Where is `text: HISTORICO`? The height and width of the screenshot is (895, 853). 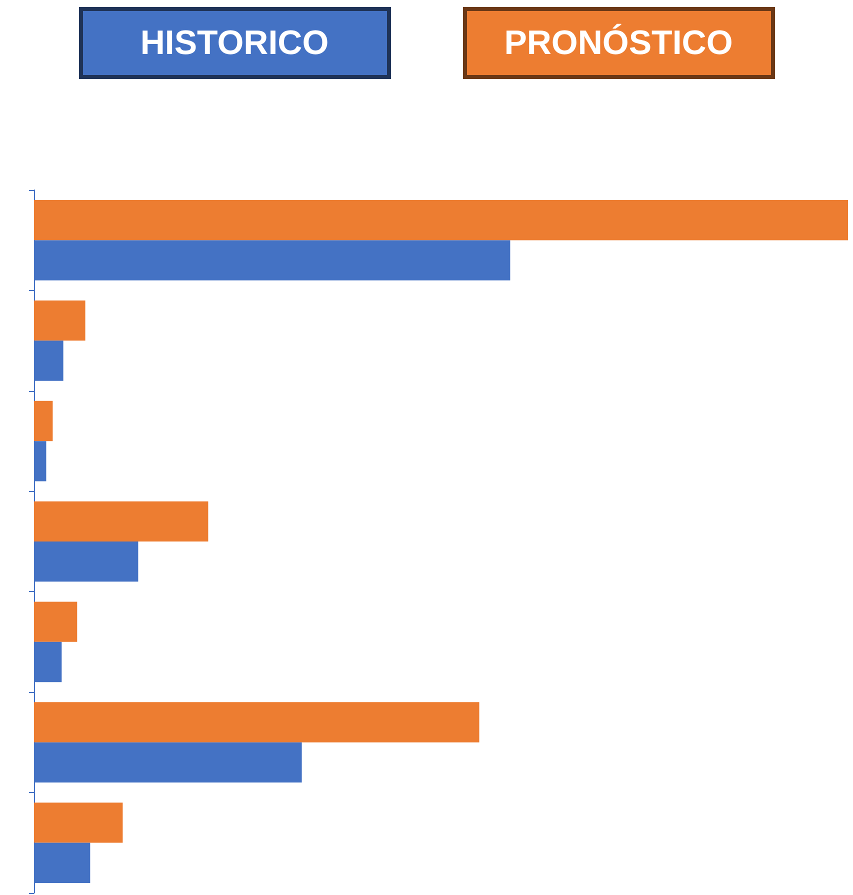
text: HISTORICO is located at coordinates (234, 43).